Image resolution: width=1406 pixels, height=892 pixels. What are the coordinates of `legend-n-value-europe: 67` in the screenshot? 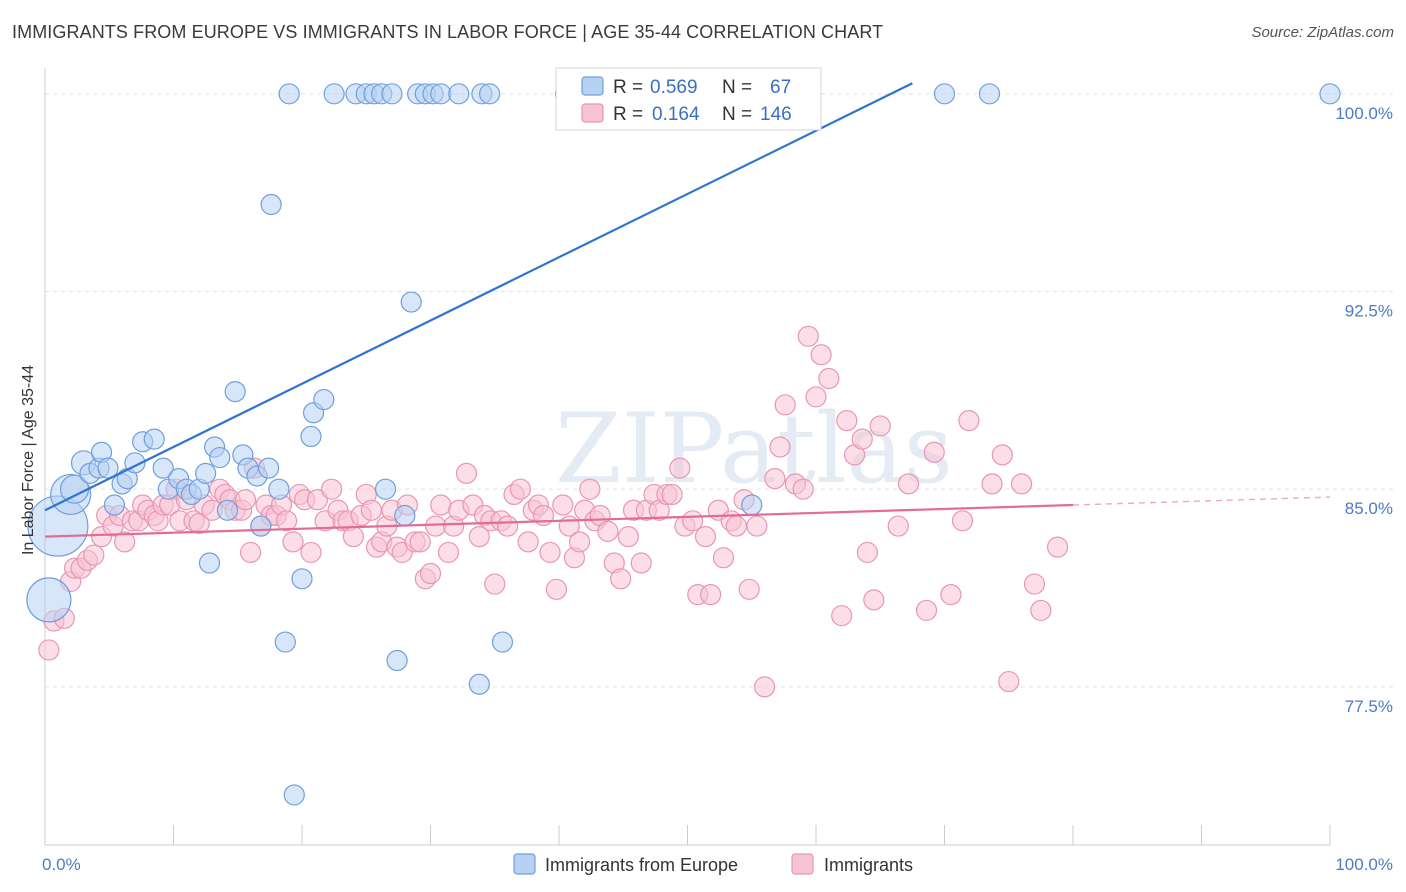 It's located at (780, 87).